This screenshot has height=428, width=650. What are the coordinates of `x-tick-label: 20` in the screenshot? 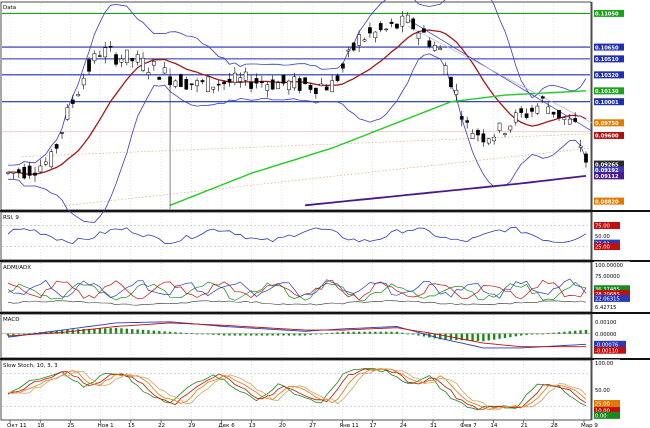 It's located at (282, 425).